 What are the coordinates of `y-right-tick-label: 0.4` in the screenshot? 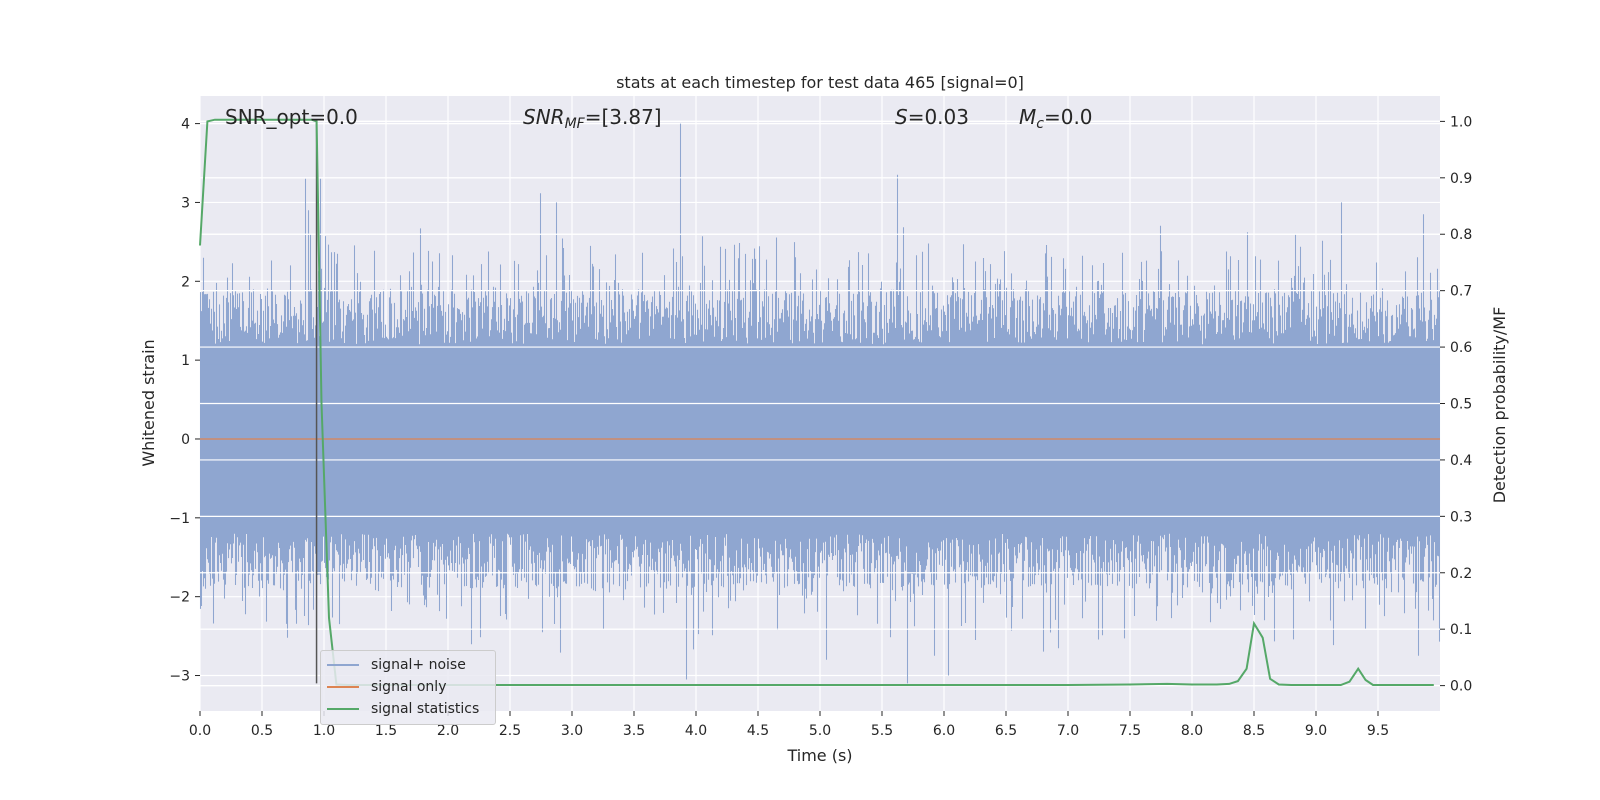 It's located at (1461, 461).